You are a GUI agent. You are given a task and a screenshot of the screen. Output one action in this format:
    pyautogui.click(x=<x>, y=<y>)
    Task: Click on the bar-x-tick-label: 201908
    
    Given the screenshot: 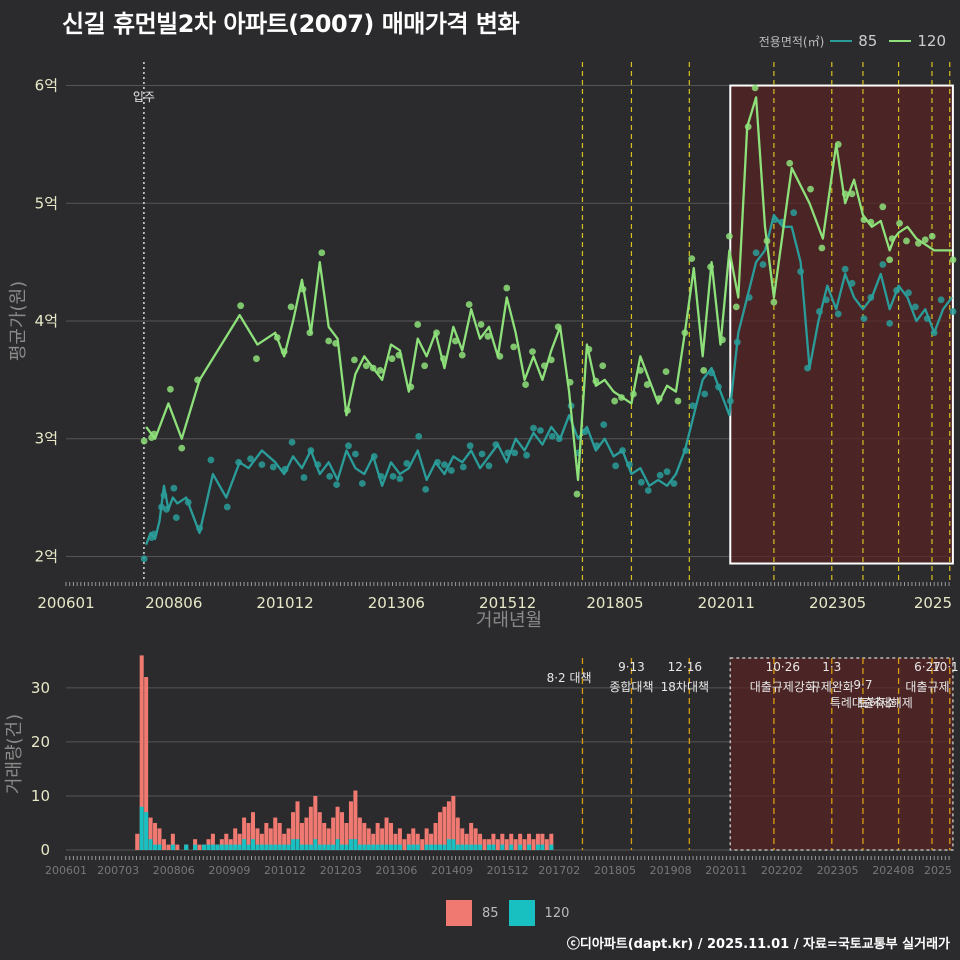 What is the action you would take?
    pyautogui.click(x=671, y=870)
    